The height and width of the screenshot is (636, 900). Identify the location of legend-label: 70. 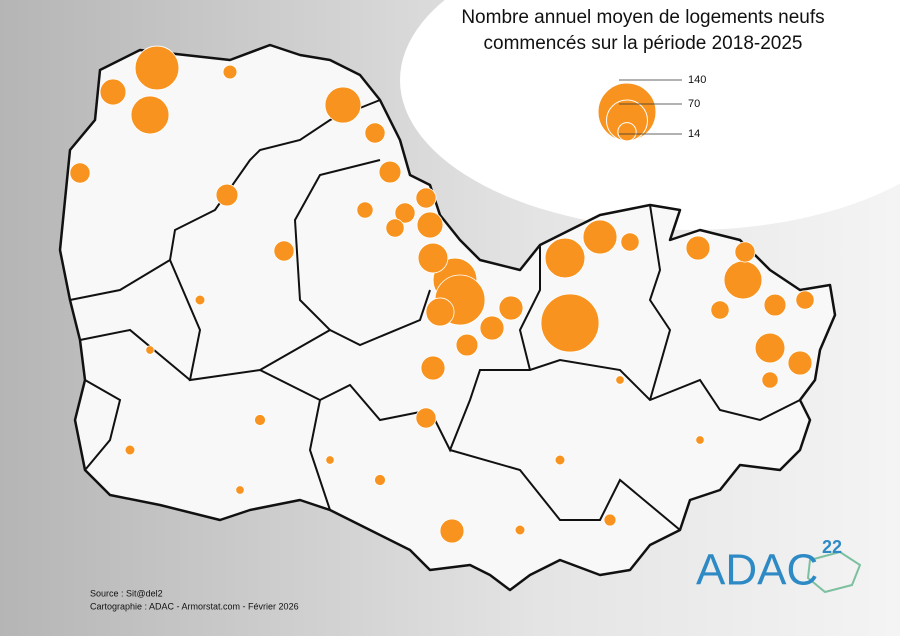
(694, 104).